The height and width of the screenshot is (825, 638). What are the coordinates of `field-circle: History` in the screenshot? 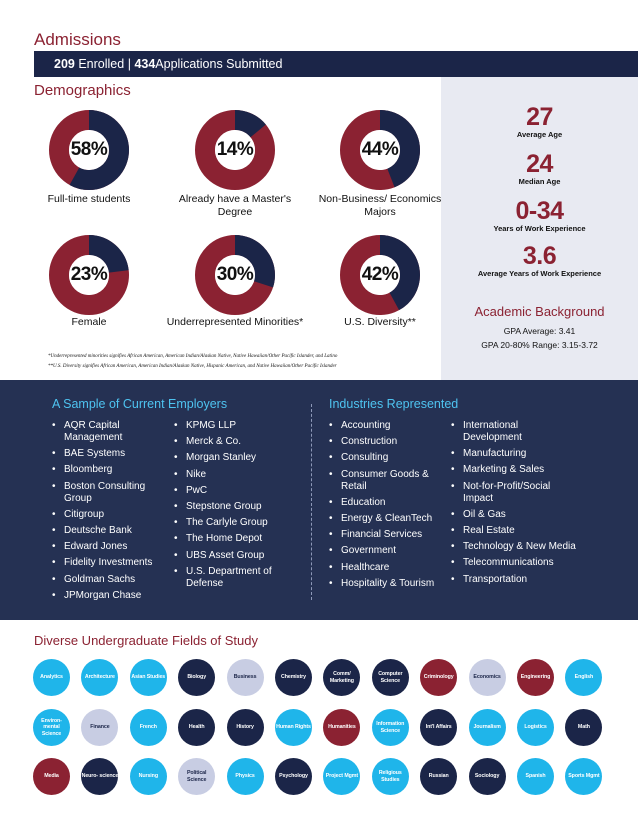 It's located at (245, 727).